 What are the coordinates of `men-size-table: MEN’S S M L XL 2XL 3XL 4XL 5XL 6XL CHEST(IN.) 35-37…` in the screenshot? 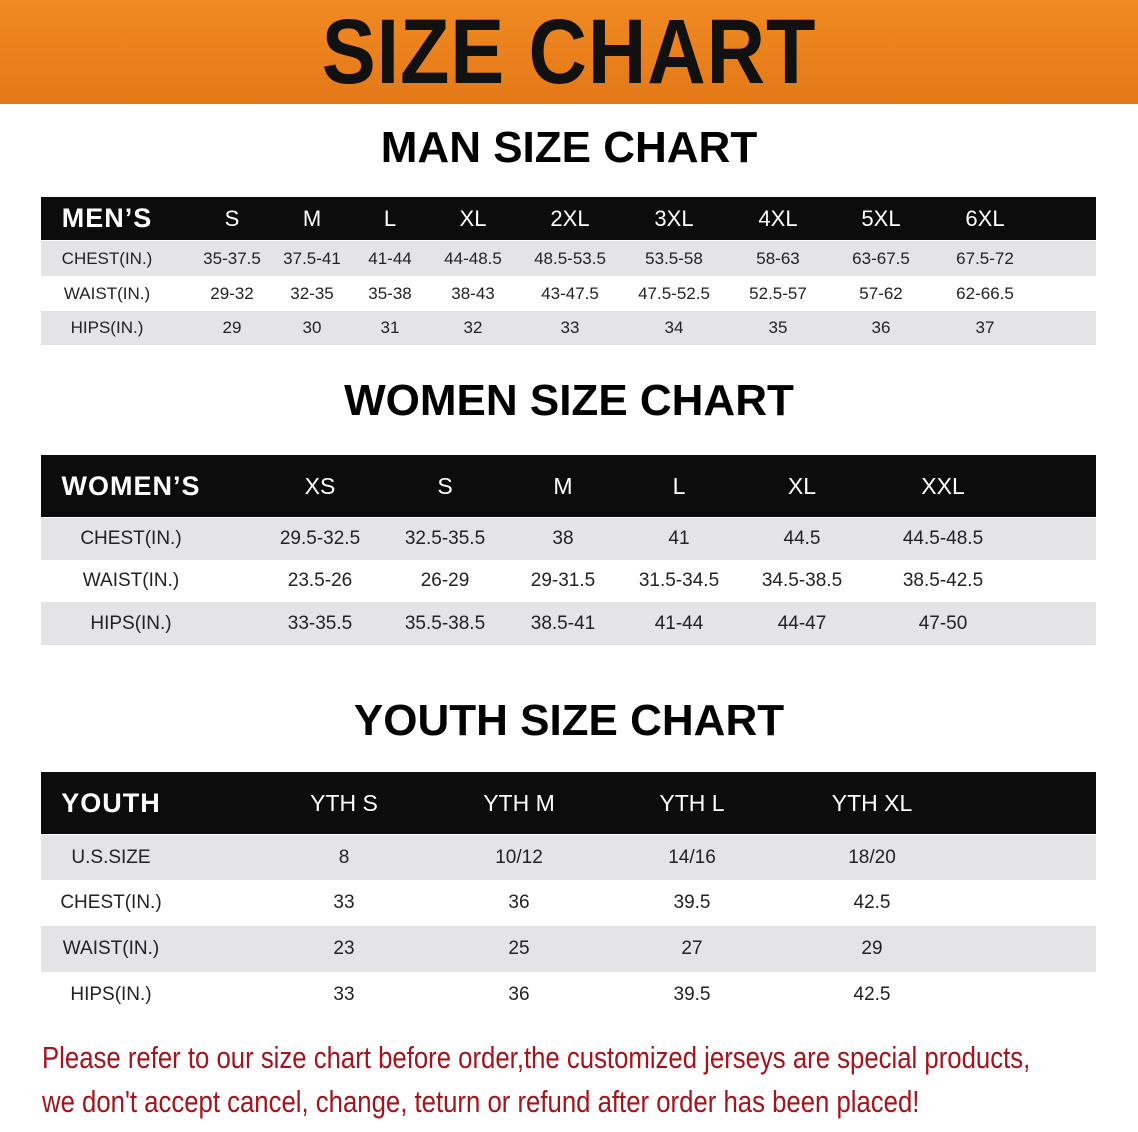 It's located at (568, 271).